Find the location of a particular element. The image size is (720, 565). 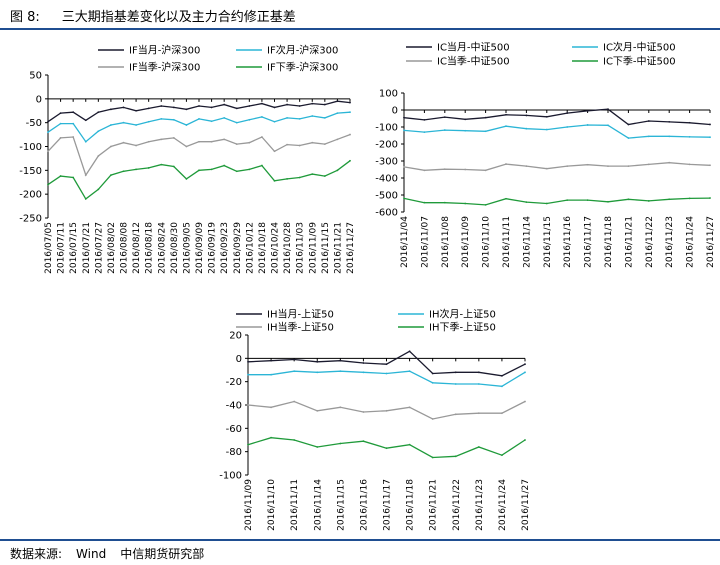

figure-title: 图 8: 三大期指基差变化以及主力合约修正基差 is located at coordinates (153, 15).